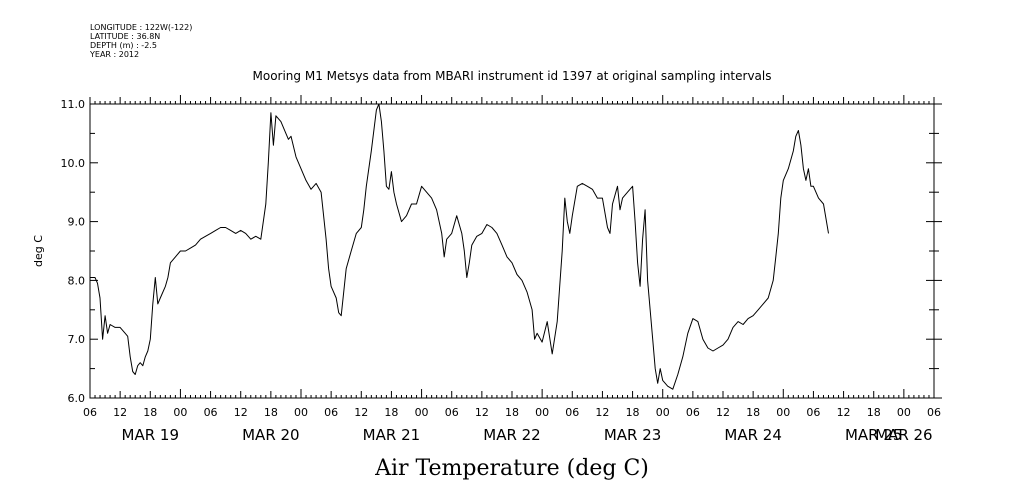 This screenshot has width=1009, height=504. I want to click on y-tick-label: 7.0, so click(77, 339).